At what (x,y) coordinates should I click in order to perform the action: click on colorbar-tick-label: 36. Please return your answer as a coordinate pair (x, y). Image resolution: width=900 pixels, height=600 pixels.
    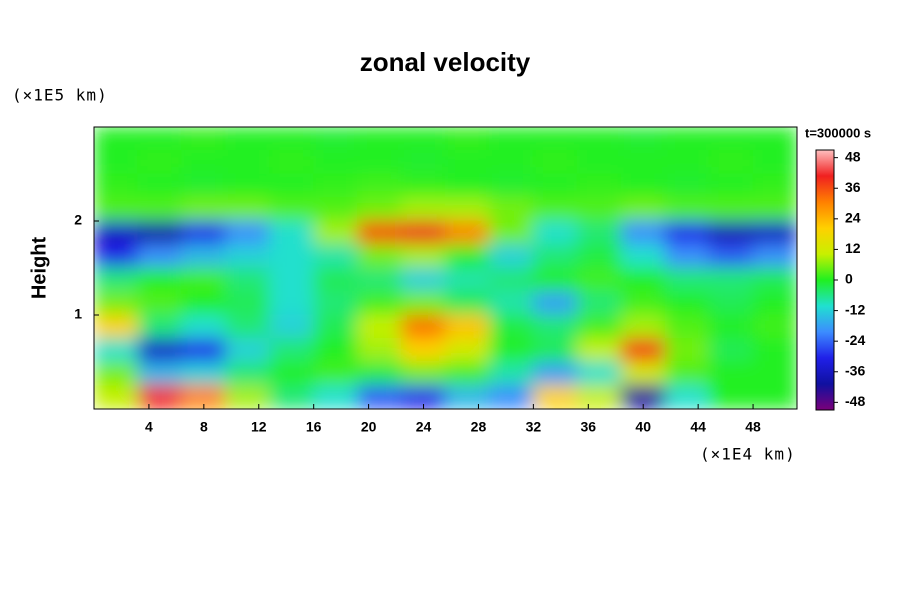
    Looking at the image, I should click on (853, 187).